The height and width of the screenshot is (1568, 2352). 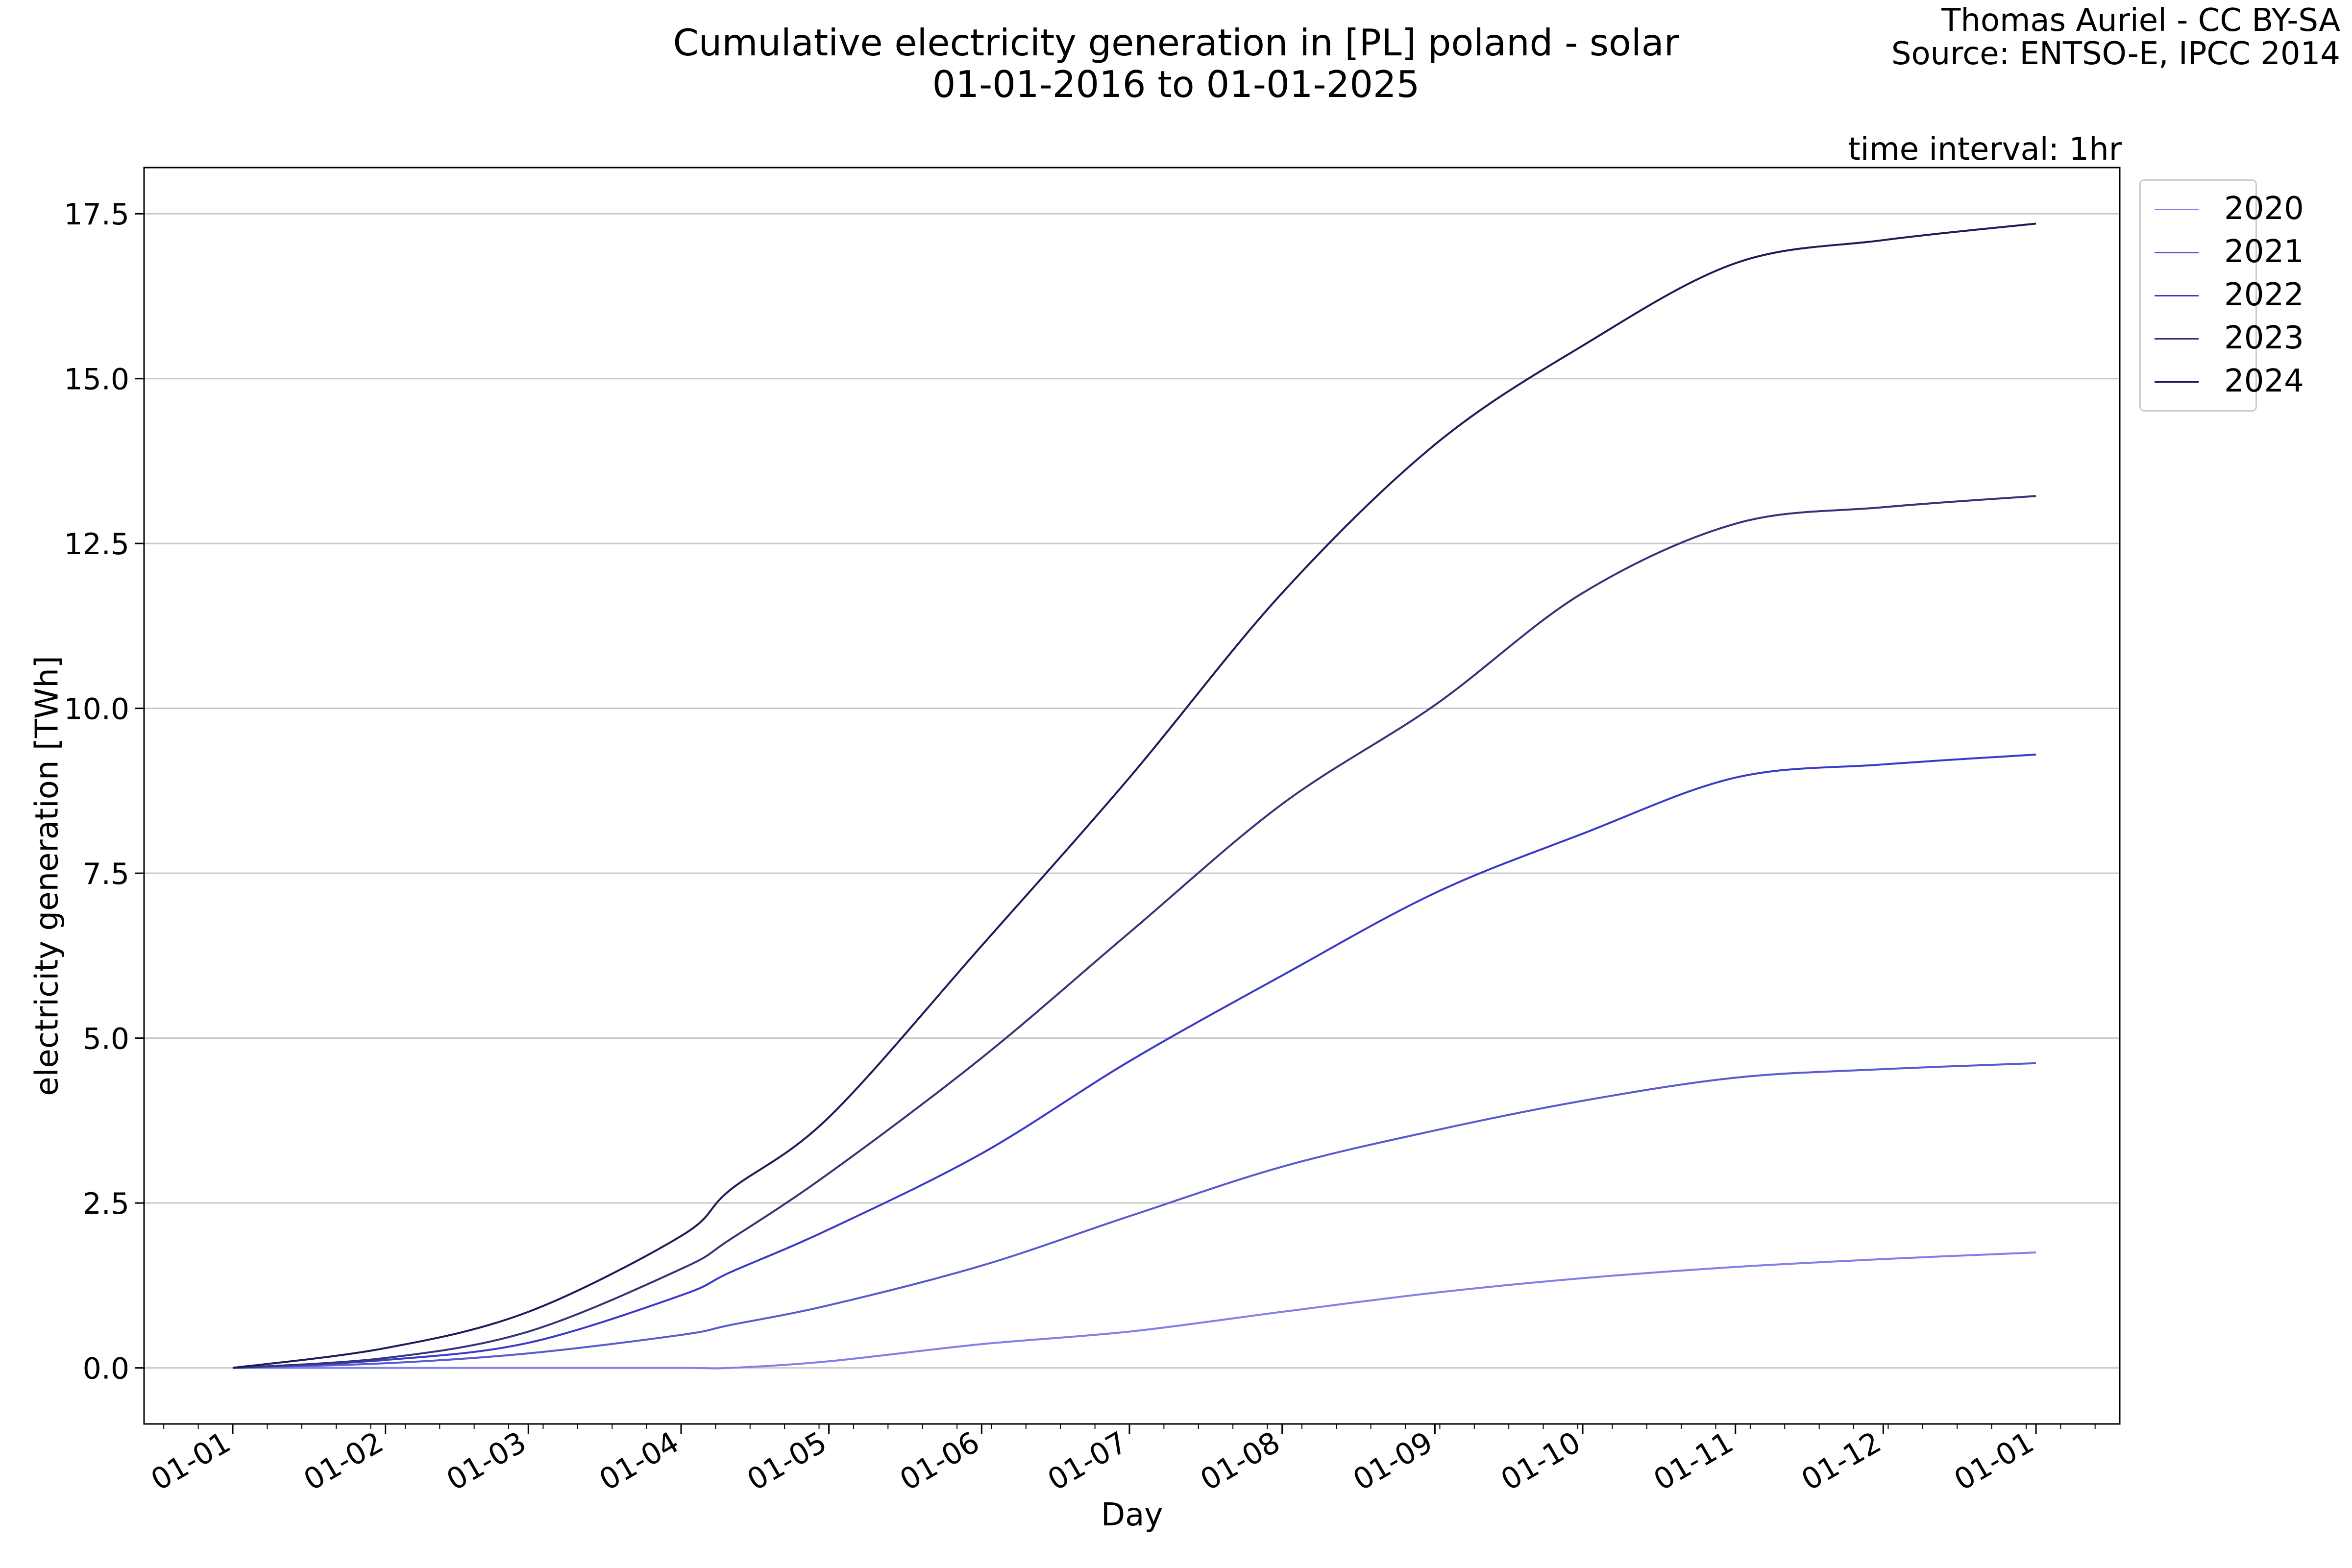 I want to click on legend-label: 2024, so click(x=2264, y=381).